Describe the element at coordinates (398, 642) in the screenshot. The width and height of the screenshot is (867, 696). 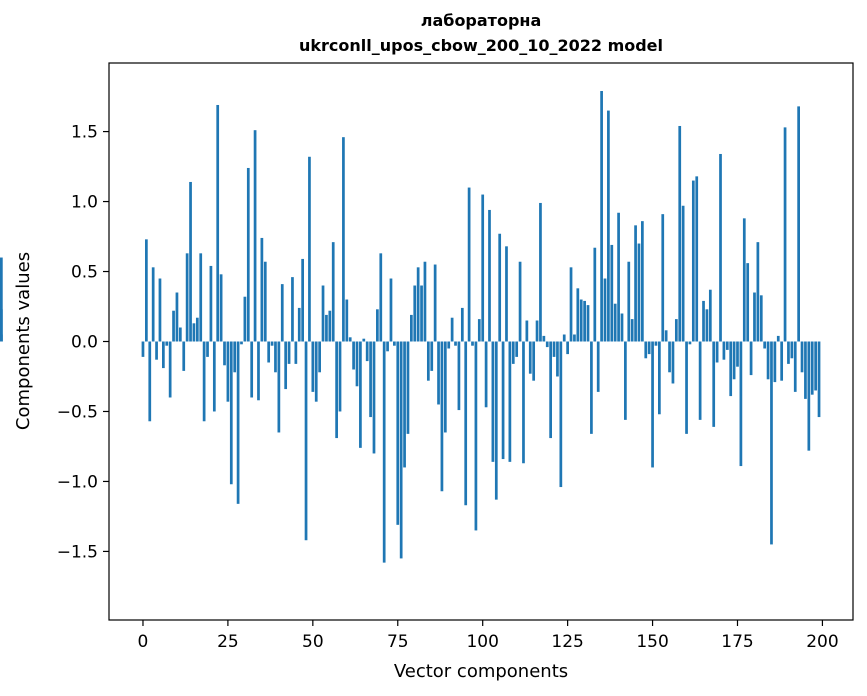
I see `x-tick-label: 75` at that location.